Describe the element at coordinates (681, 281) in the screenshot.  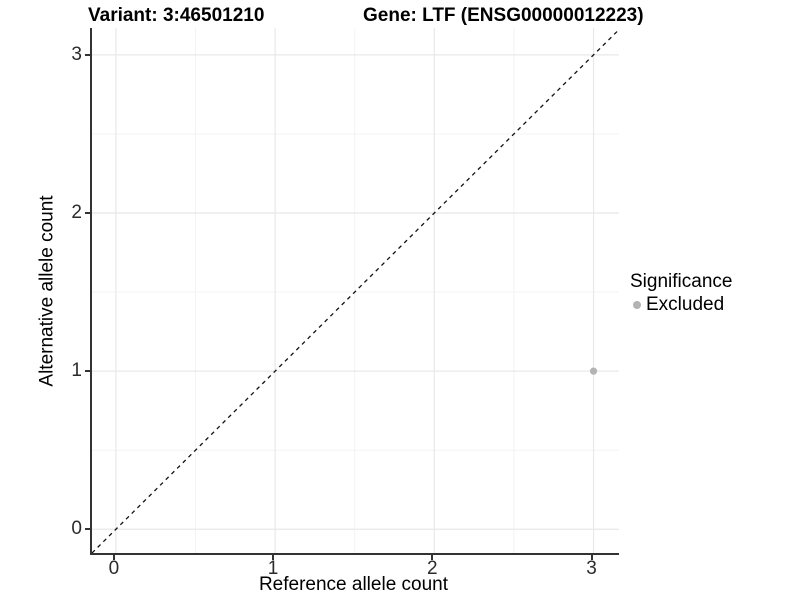
I see `legend-title: Significance` at that location.